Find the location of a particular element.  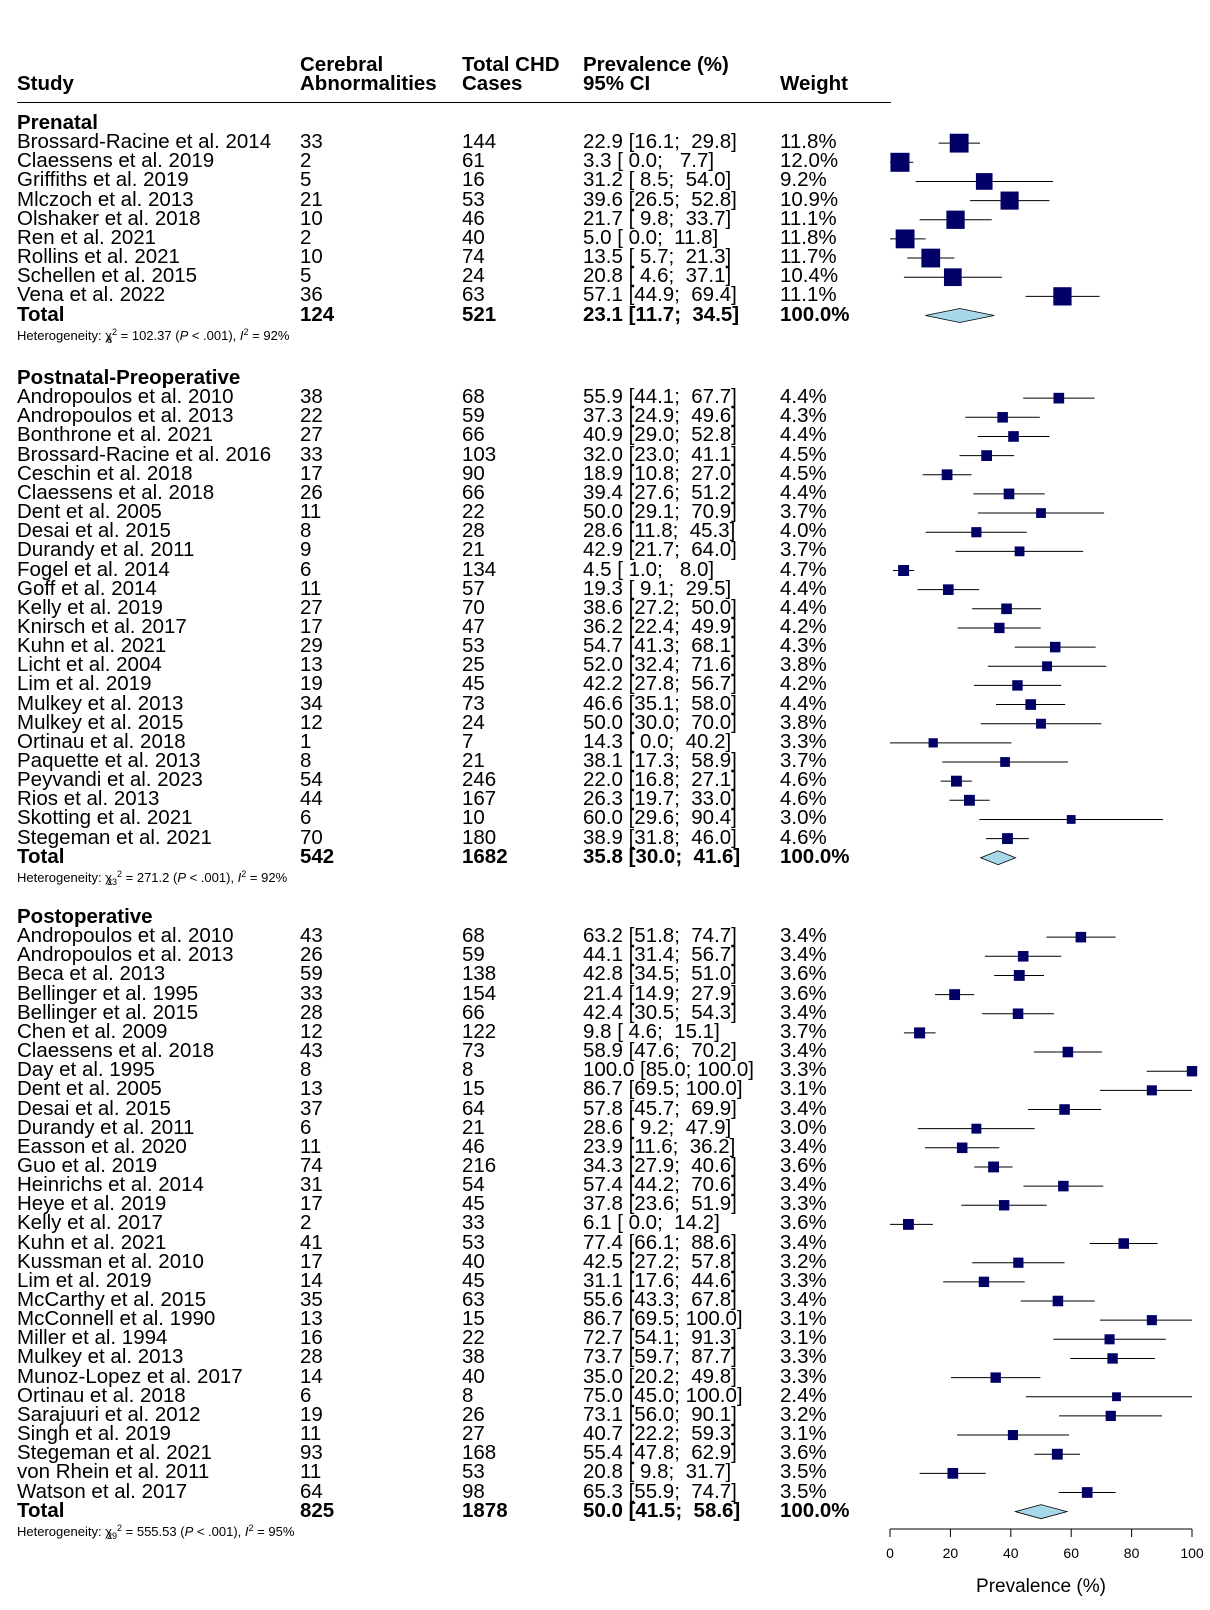

study-name: Peyvandi et al. 2023 is located at coordinates (110, 780).